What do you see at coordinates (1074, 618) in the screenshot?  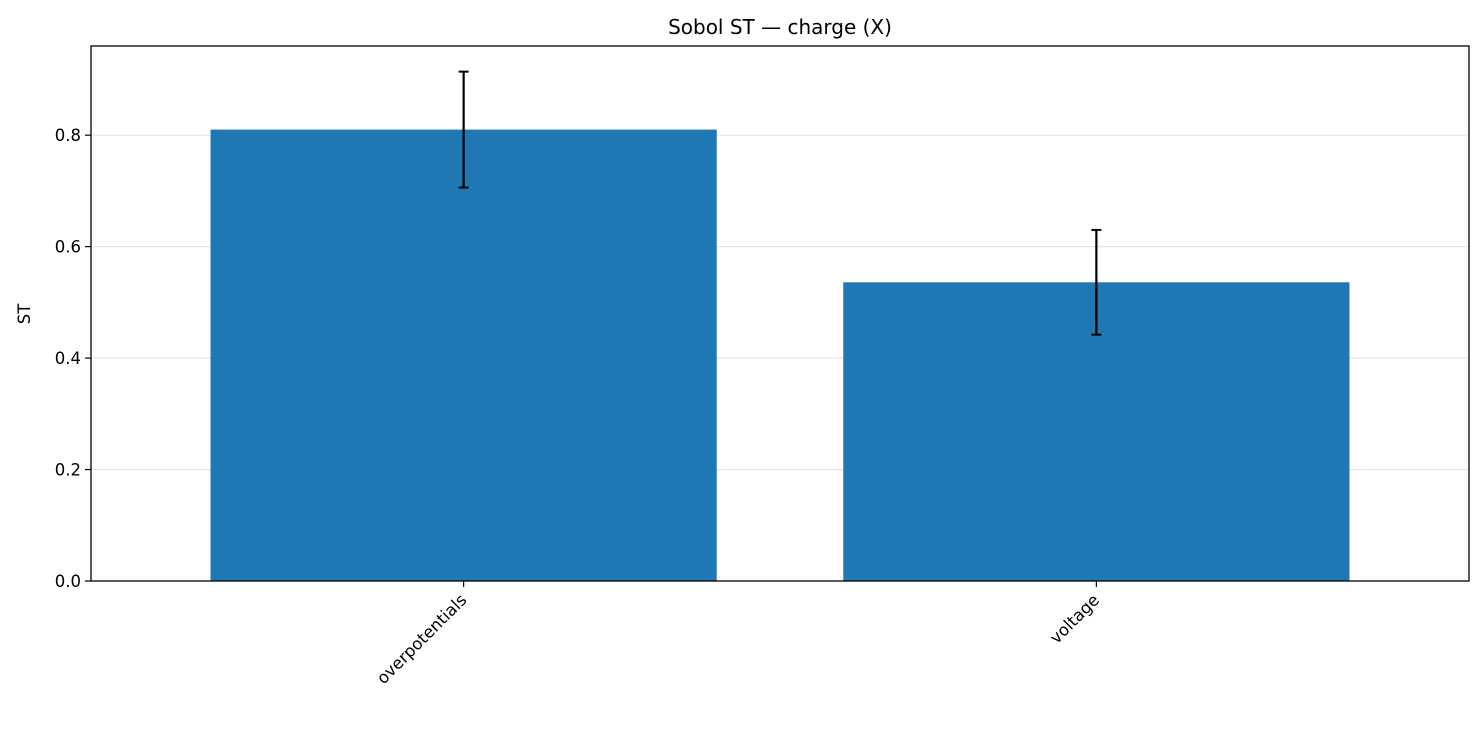 I see `x-tick-label-voltage: voltage` at bounding box center [1074, 618].